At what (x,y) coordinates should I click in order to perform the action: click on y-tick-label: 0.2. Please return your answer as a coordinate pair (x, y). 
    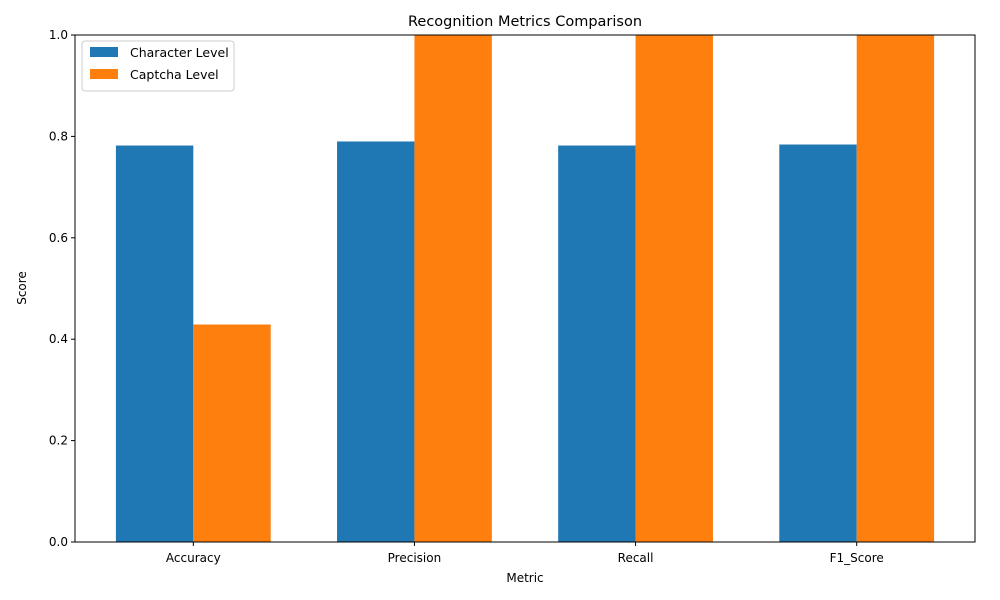
    Looking at the image, I should click on (58, 441).